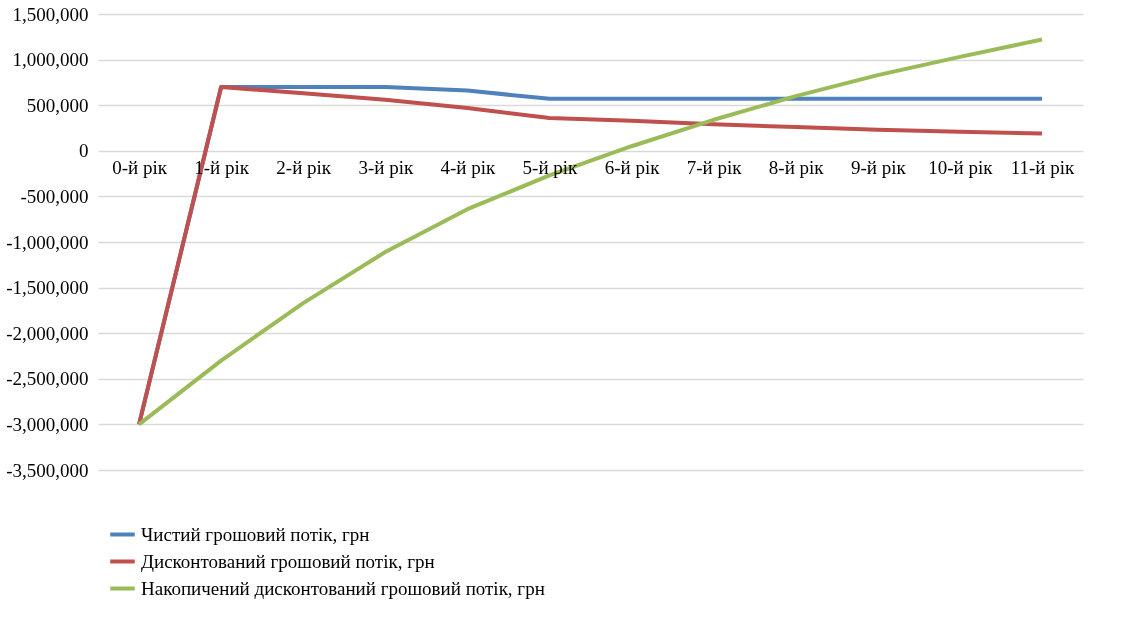  I want to click on y-tick-label: 1,500,000, so click(50, 14).